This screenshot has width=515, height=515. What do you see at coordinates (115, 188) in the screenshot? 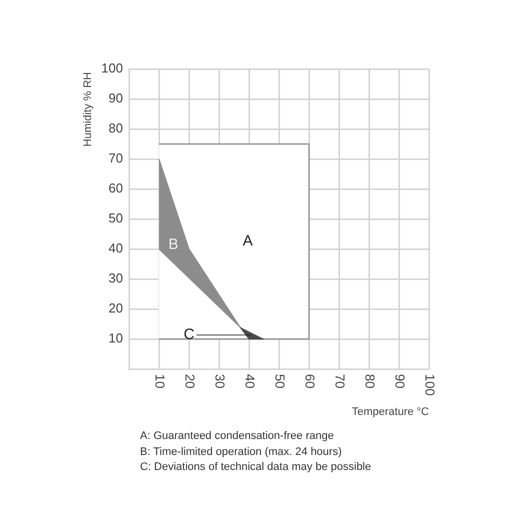
I see `y-tick-label: 60` at bounding box center [115, 188].